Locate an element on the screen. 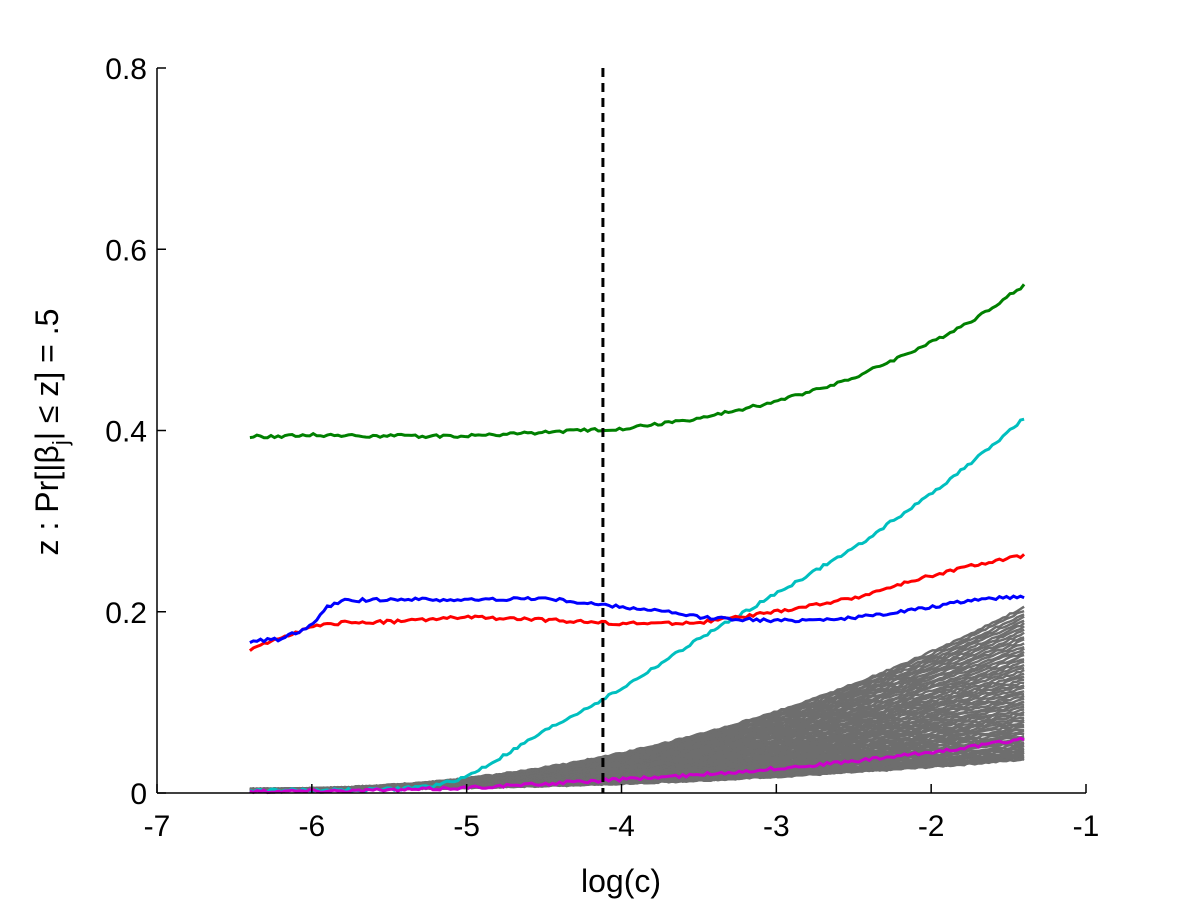 This screenshot has height=901, width=1200. x-tick-label: -2 is located at coordinates (931, 826).